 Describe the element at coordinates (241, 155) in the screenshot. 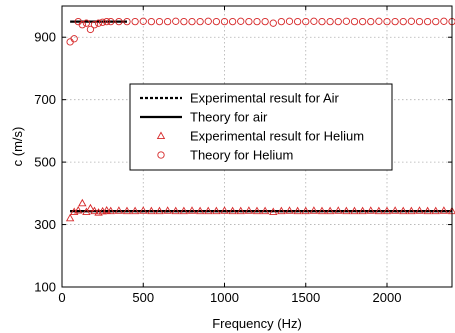

I see `legend-label: Theory for Helium` at that location.